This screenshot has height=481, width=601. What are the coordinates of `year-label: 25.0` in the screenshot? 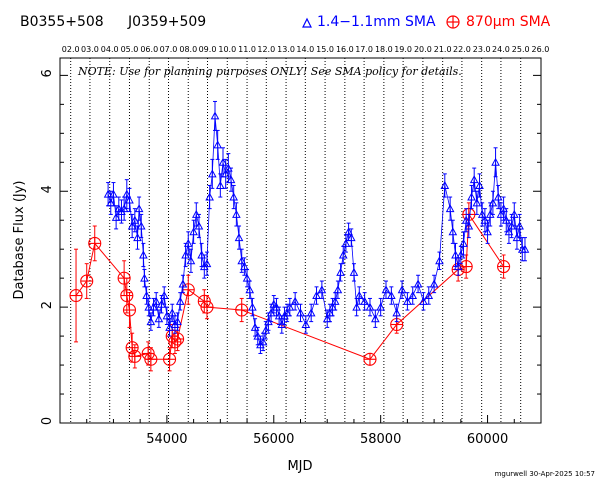 It's located at (521, 49).